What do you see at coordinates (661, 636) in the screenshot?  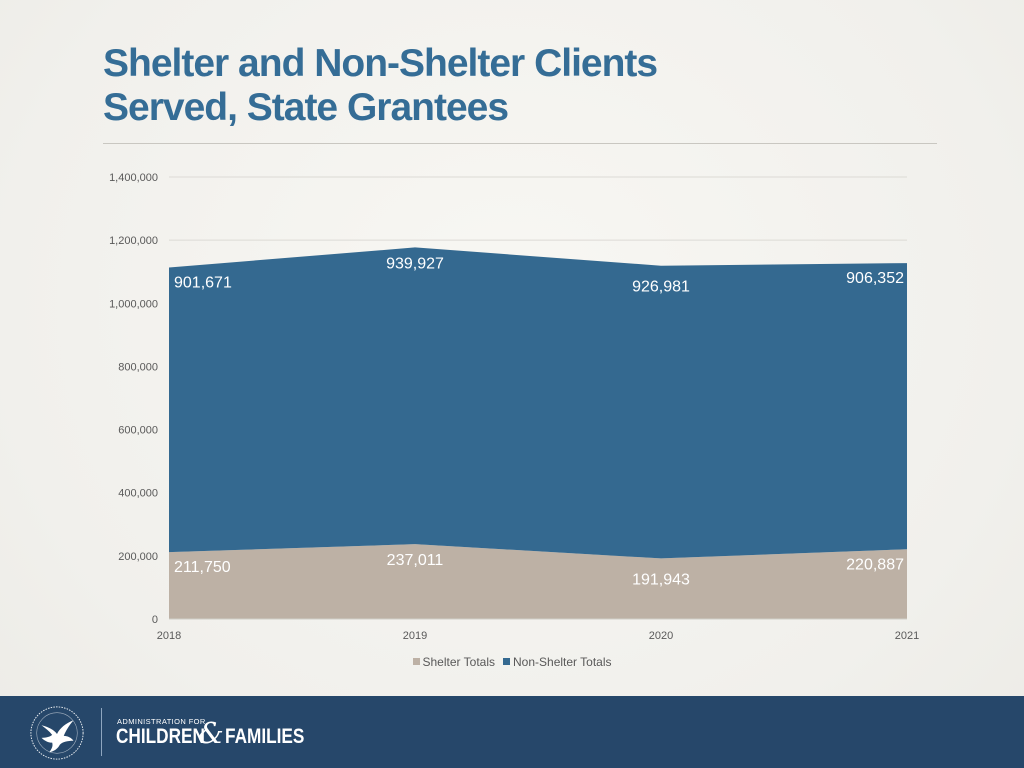 I see `x-tick-label: 2020` at bounding box center [661, 636].